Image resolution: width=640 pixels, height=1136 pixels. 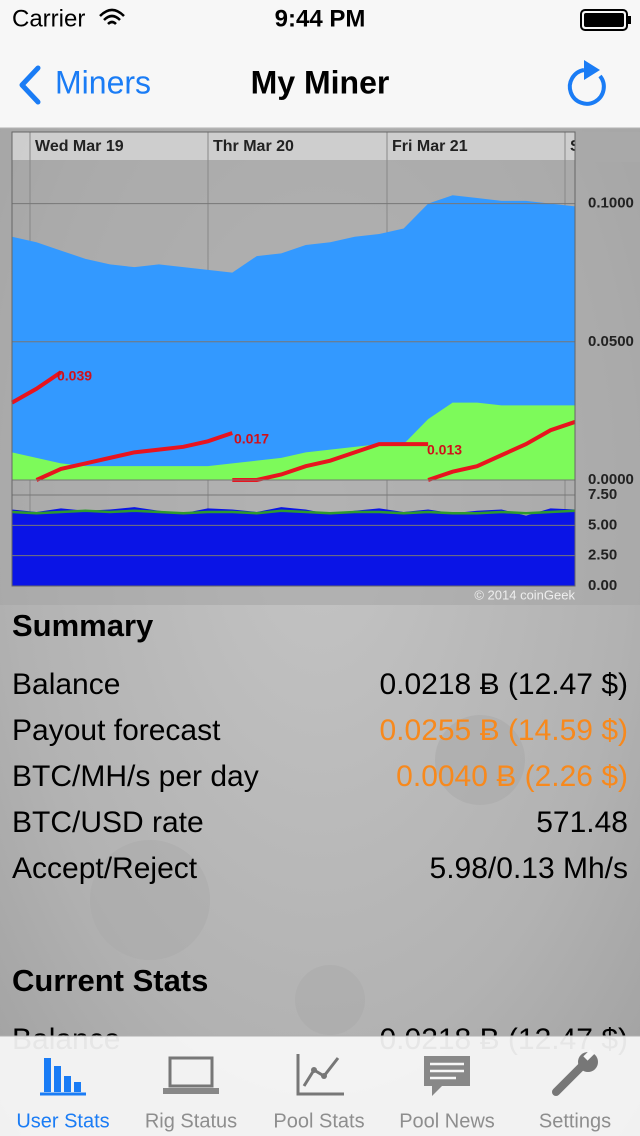 What do you see at coordinates (602, 494) in the screenshot?
I see `y-tick-label: 7.50` at bounding box center [602, 494].